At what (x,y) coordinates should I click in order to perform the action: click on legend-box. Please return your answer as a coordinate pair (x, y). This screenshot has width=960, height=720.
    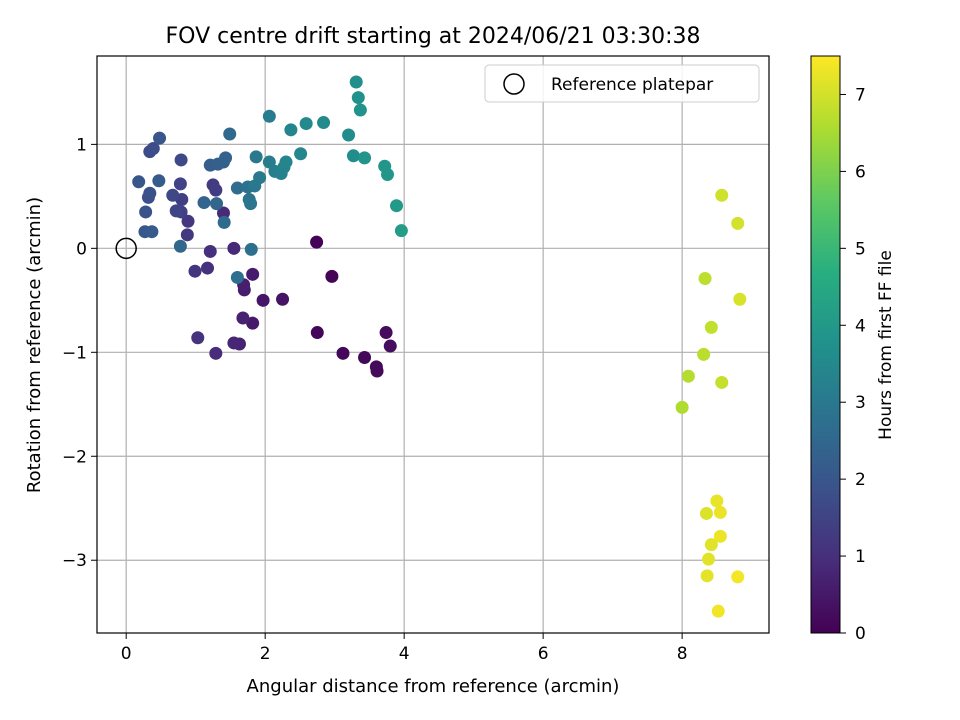
    Looking at the image, I should click on (622, 83).